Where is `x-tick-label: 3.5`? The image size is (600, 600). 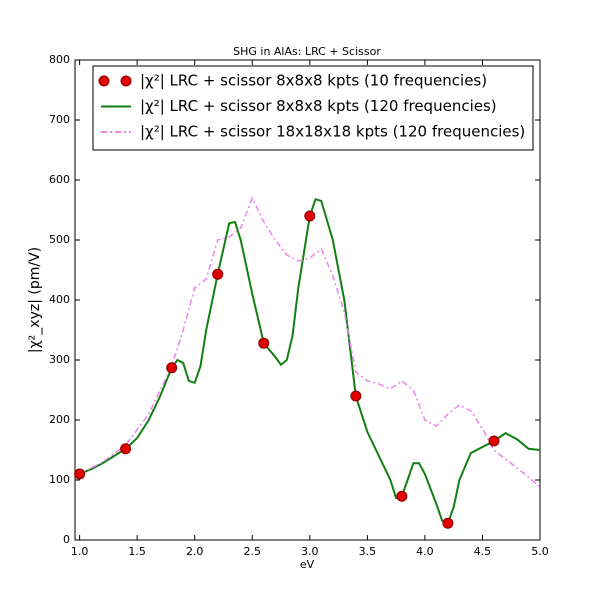
x-tick-label: 3.5 is located at coordinates (368, 551).